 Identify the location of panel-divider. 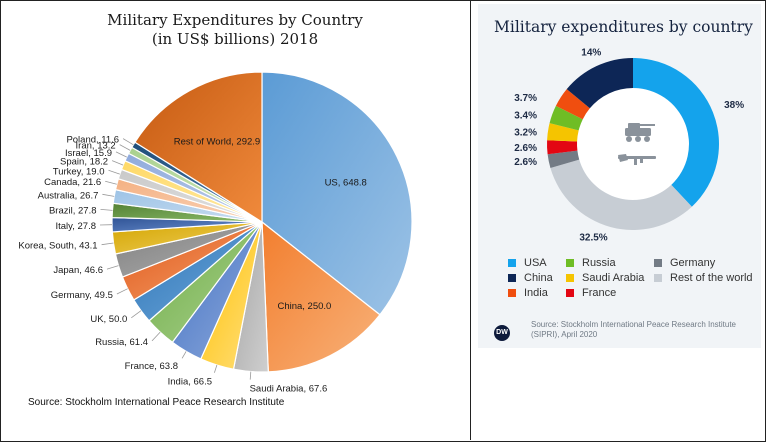
(470, 220).